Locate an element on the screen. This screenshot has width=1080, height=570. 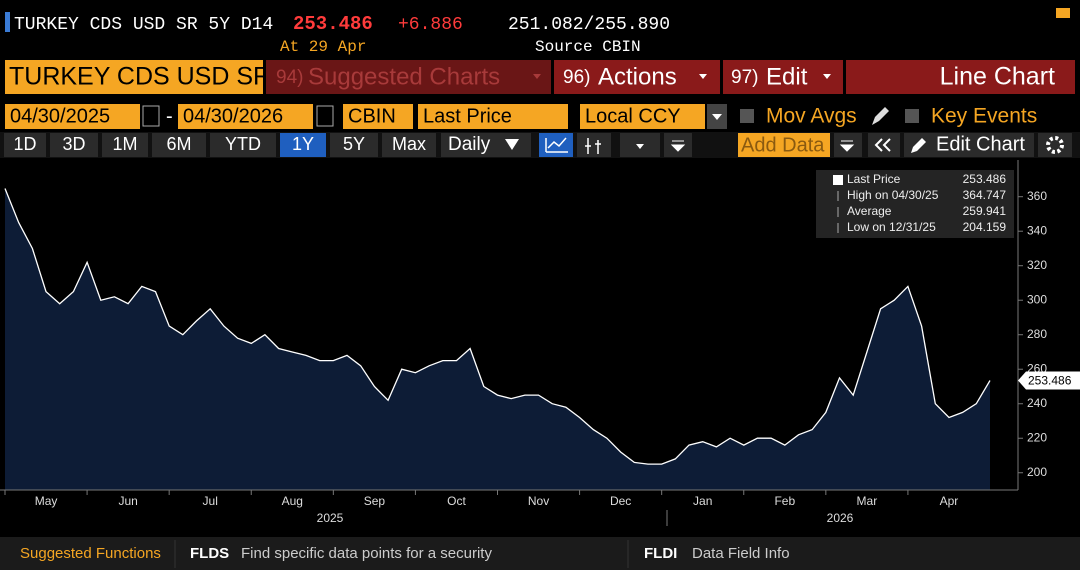
end-date-box is located at coordinates (245, 116).